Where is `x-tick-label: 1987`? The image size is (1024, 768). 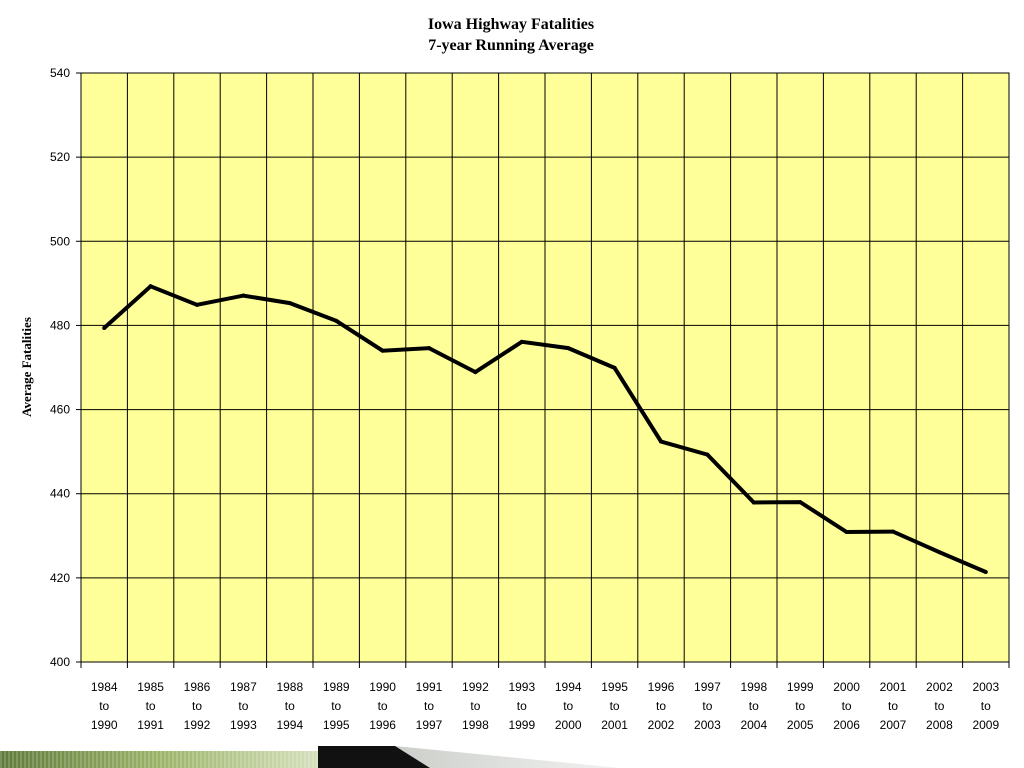 x-tick-label: 1987 is located at coordinates (243, 687).